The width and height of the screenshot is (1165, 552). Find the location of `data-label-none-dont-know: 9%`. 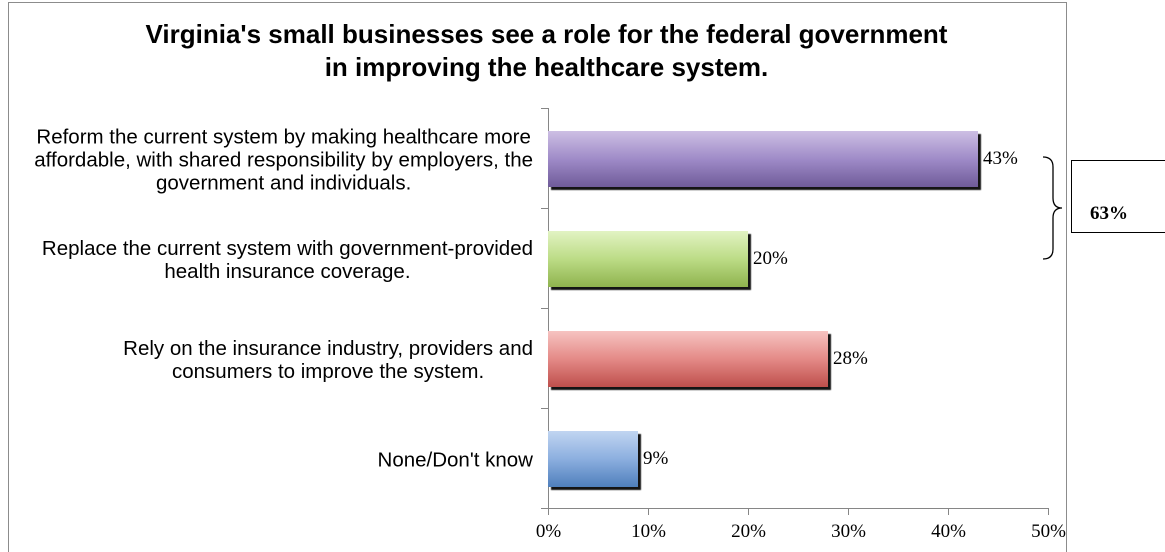

data-label-none-dont-know: 9% is located at coordinates (656, 458).